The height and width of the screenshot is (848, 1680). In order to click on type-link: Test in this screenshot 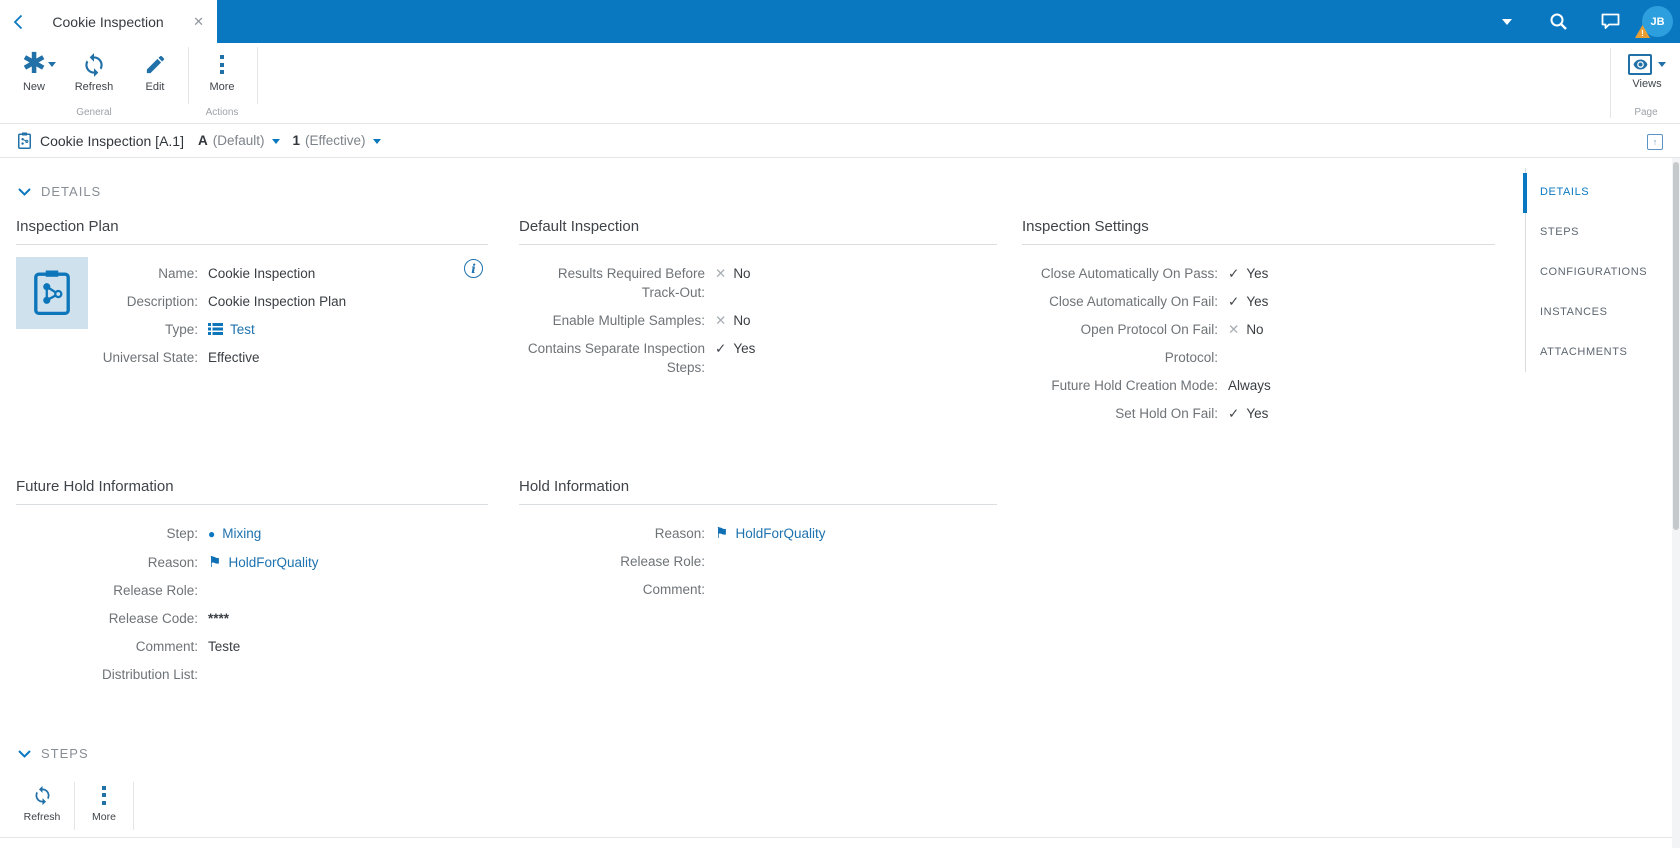, I will do `click(242, 329)`.